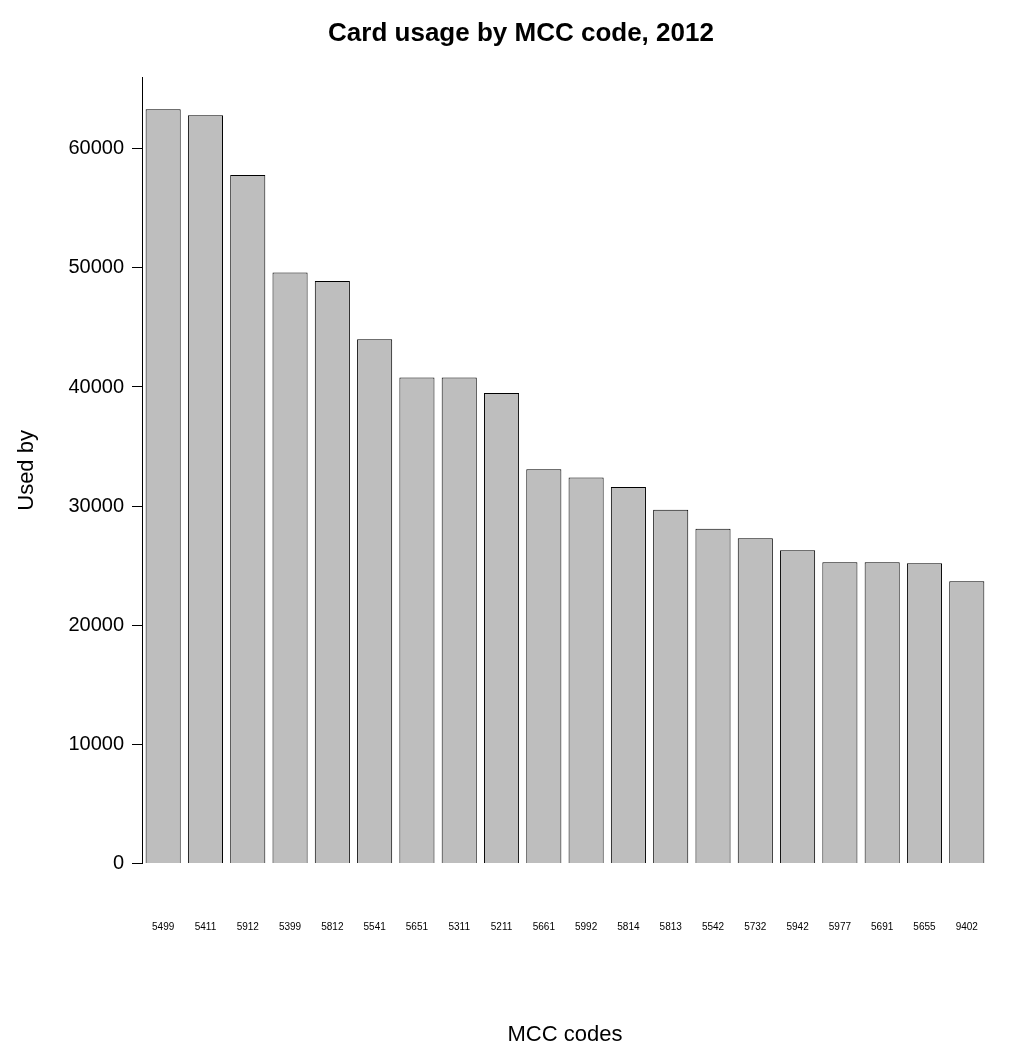 The width and height of the screenshot is (1036, 1062). Describe the element at coordinates (96, 623) in the screenshot. I see `y-tick-label: 20000` at that location.